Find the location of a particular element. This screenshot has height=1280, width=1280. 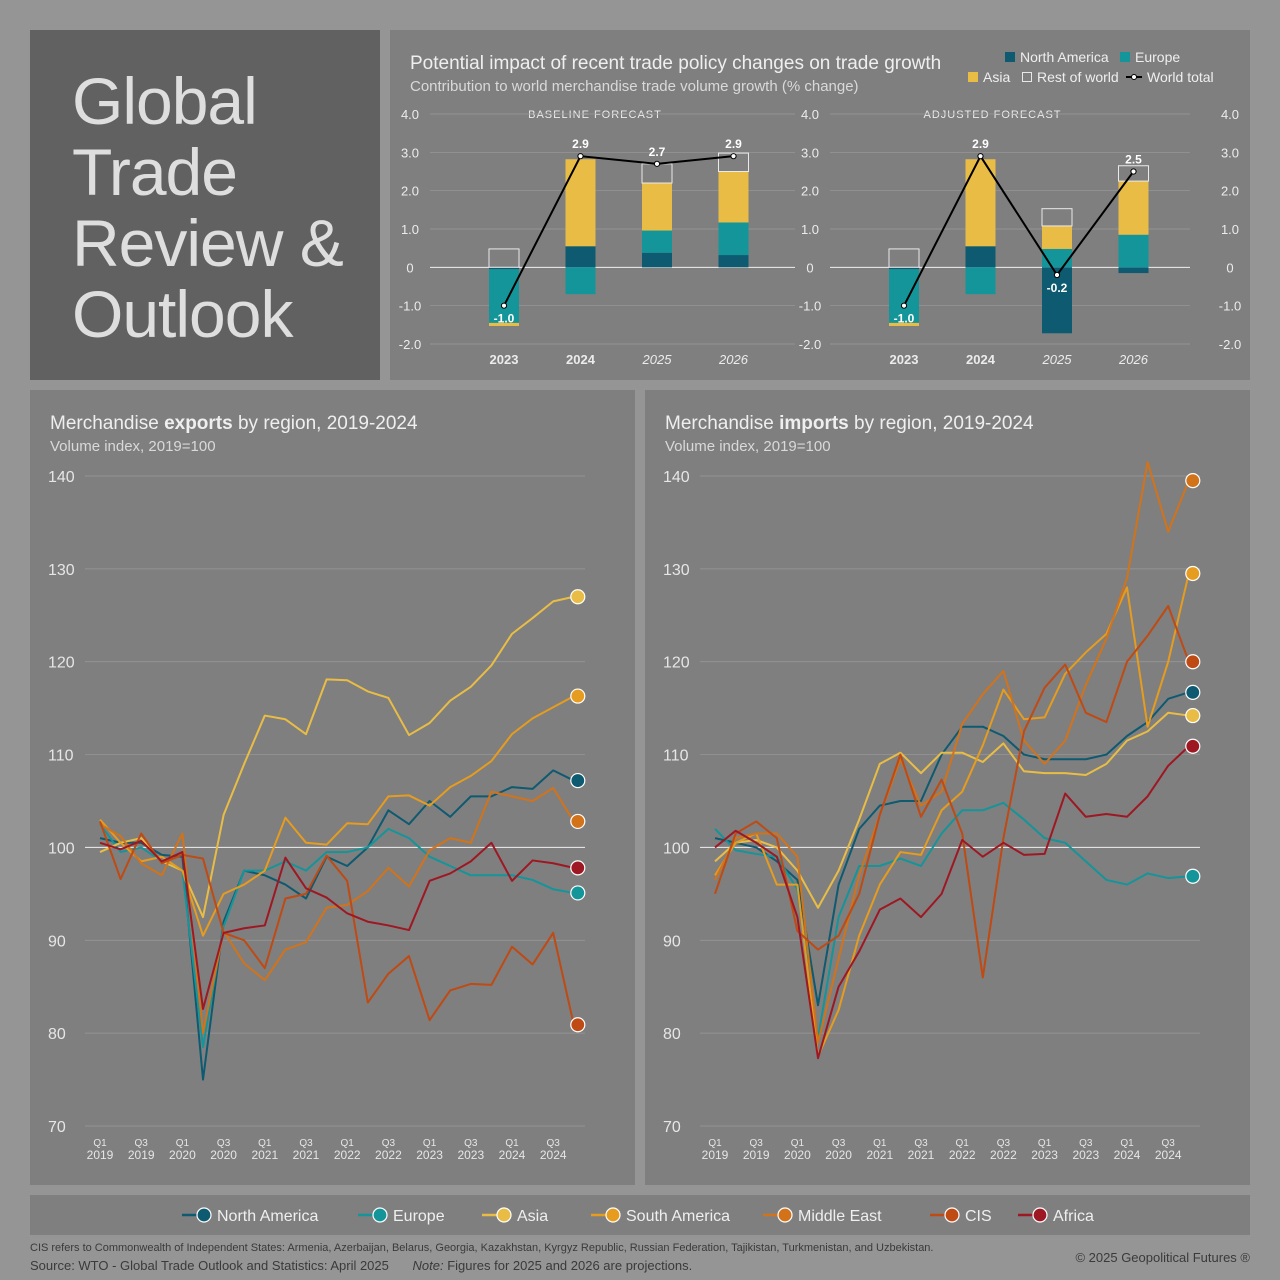

legend-label: Asia is located at coordinates (532, 1216).